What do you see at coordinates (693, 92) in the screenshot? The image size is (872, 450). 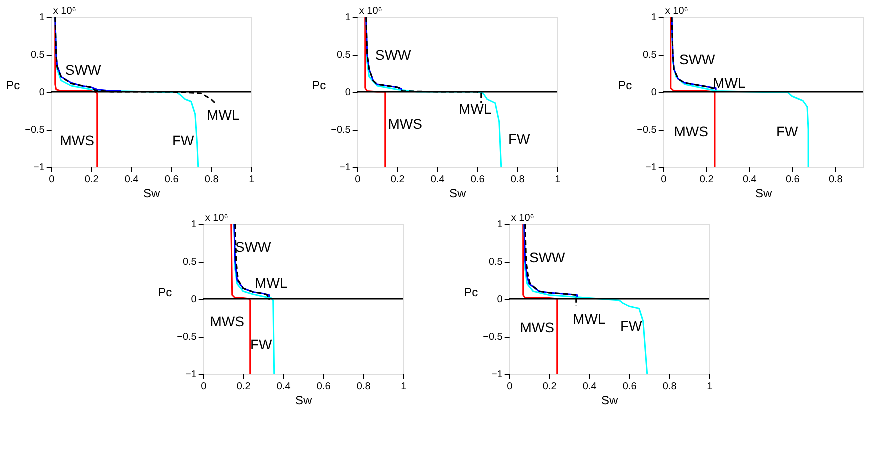 I see `line-series` at bounding box center [693, 92].